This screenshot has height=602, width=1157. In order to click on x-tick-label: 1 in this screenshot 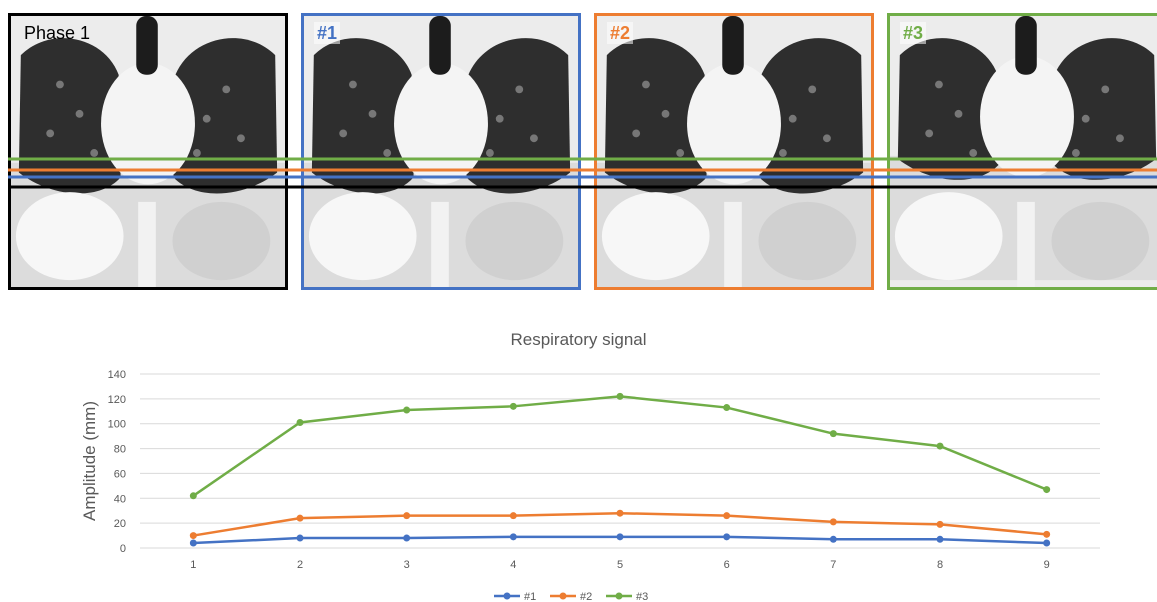, I will do `click(193, 565)`.